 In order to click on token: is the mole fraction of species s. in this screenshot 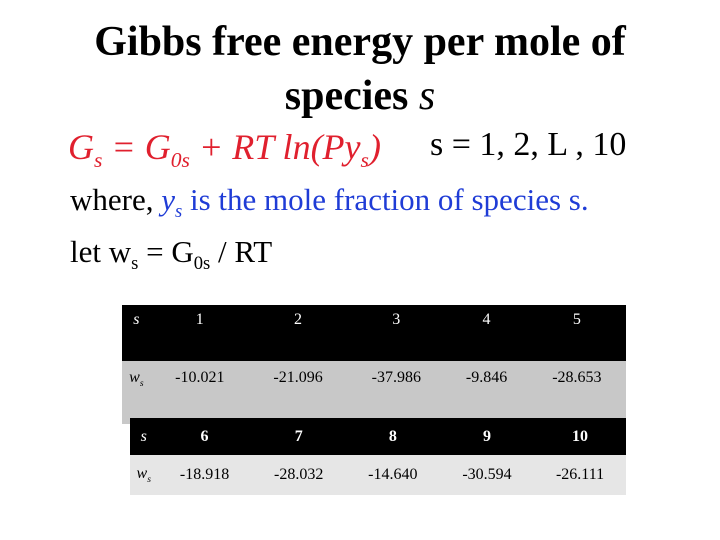, I will do `click(385, 199)`.